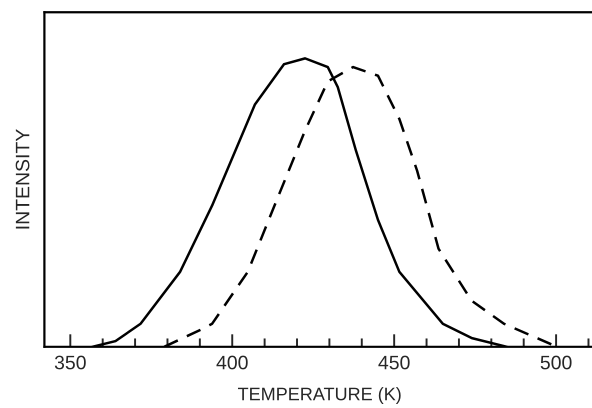  Describe the element at coordinates (319, 395) in the screenshot. I see `x-axis-title: TEMPERATURE (K)` at that location.